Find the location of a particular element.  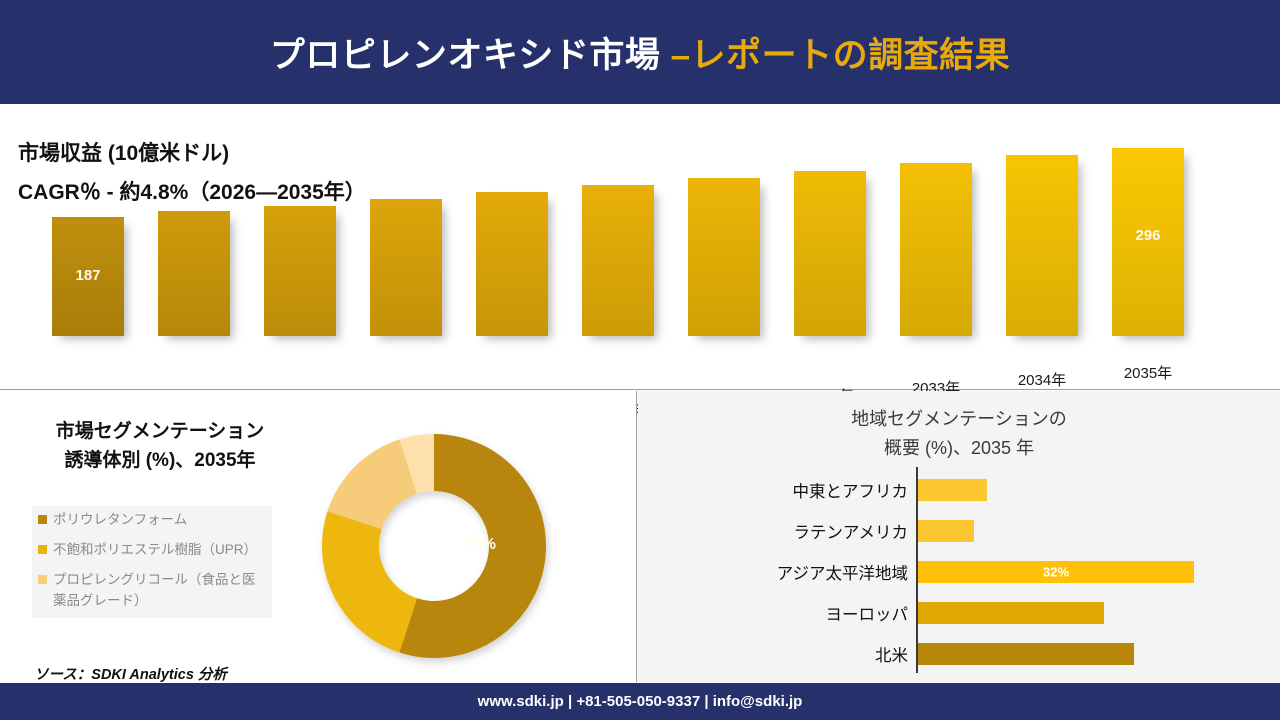

segmentation-title-line2: 誘導体別 (%)、2035年 is located at coordinates (160, 461).